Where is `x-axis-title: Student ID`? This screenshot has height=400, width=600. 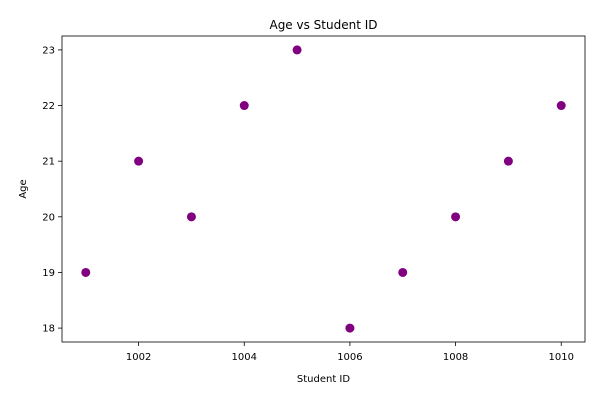 x-axis-title: Student ID is located at coordinates (323, 379).